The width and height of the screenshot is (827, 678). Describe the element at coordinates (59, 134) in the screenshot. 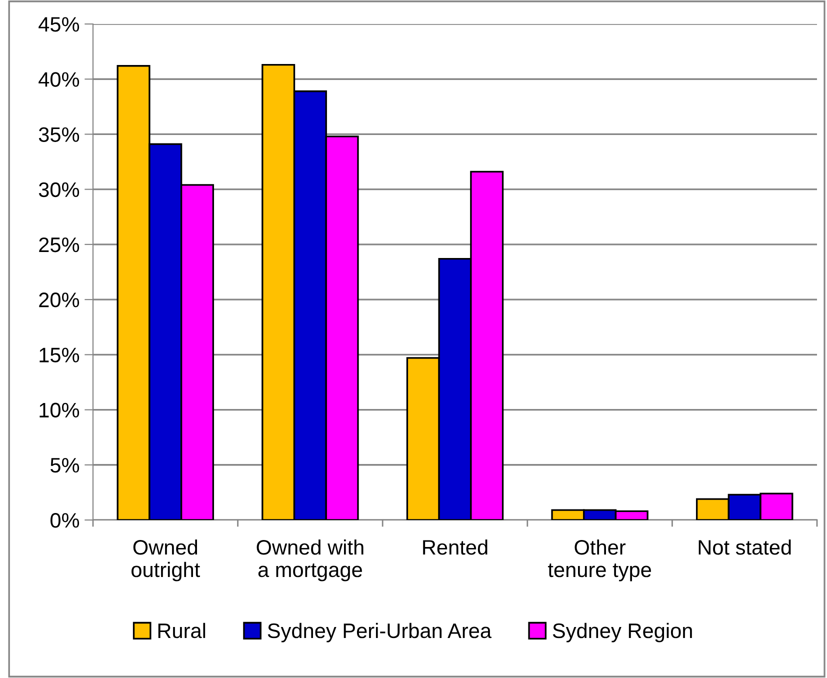

I see `y-tick-label: 35%` at that location.